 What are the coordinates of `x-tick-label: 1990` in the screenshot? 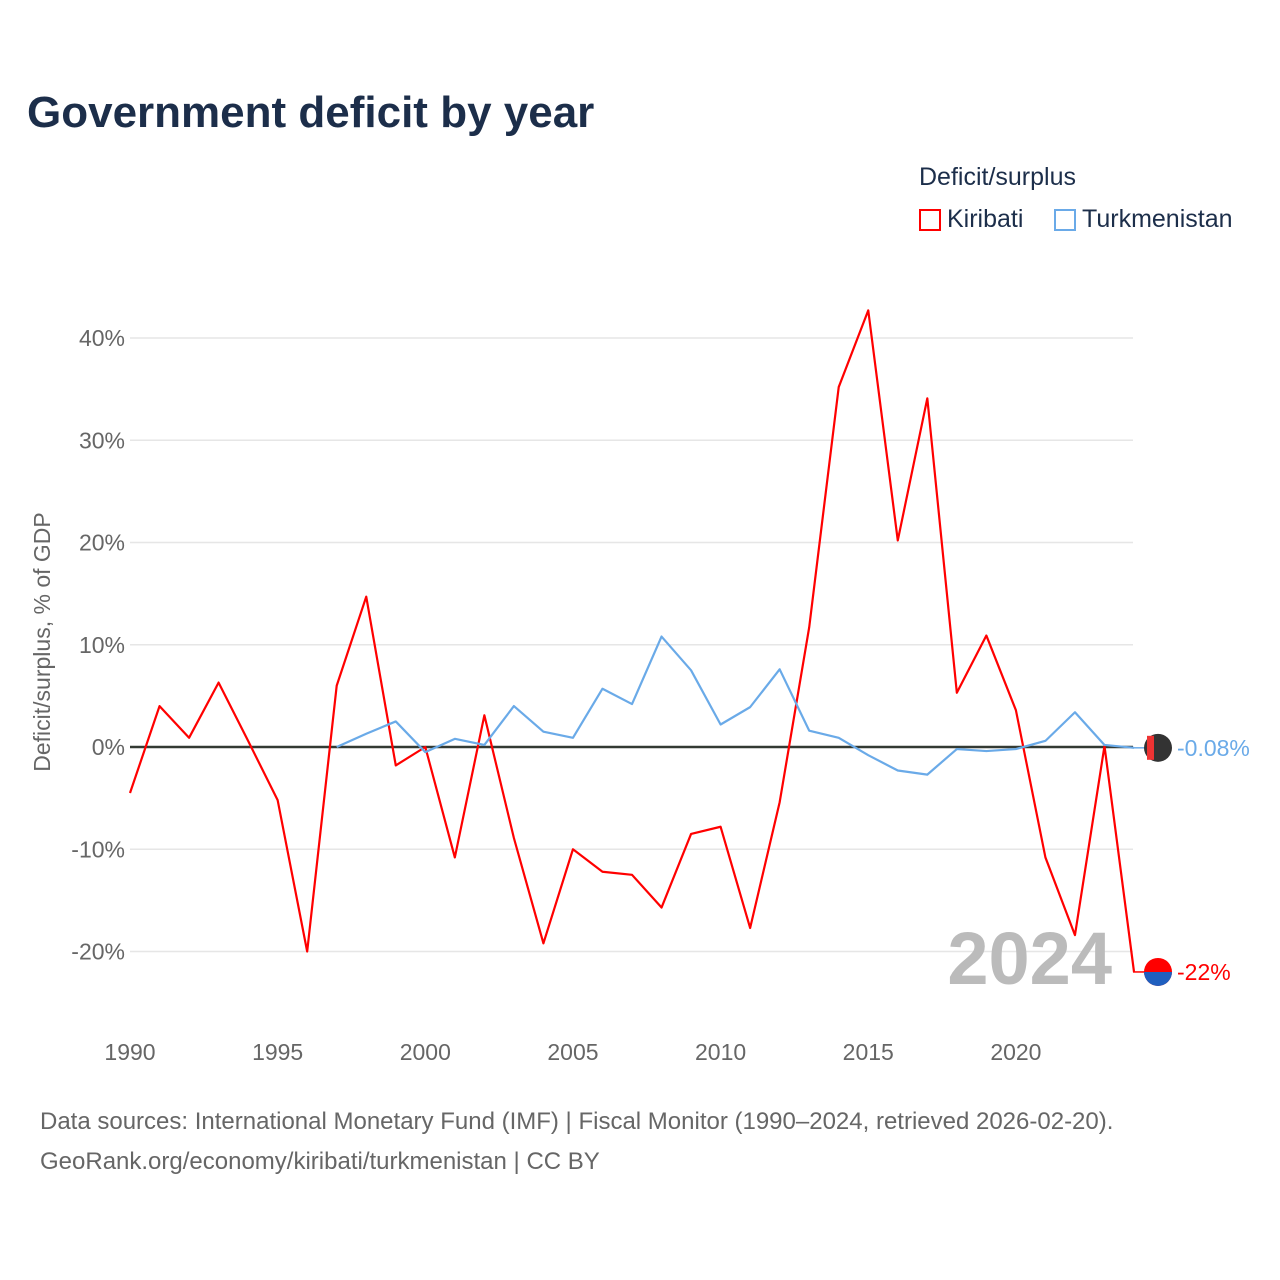 It's located at (129, 1052).